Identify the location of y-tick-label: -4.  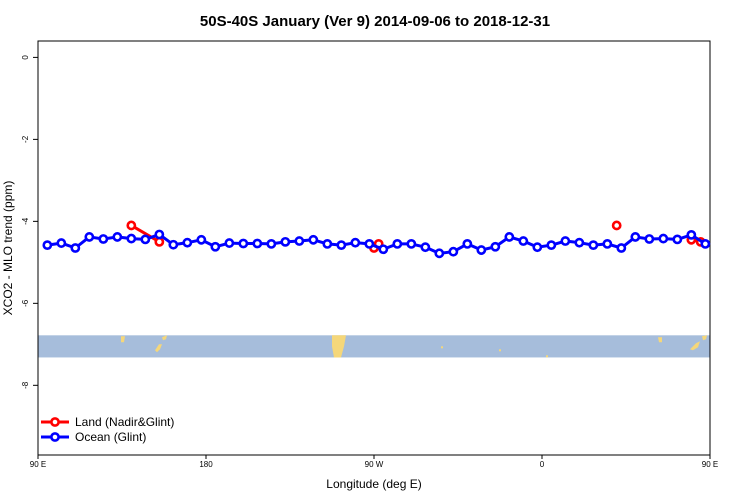
(25, 221).